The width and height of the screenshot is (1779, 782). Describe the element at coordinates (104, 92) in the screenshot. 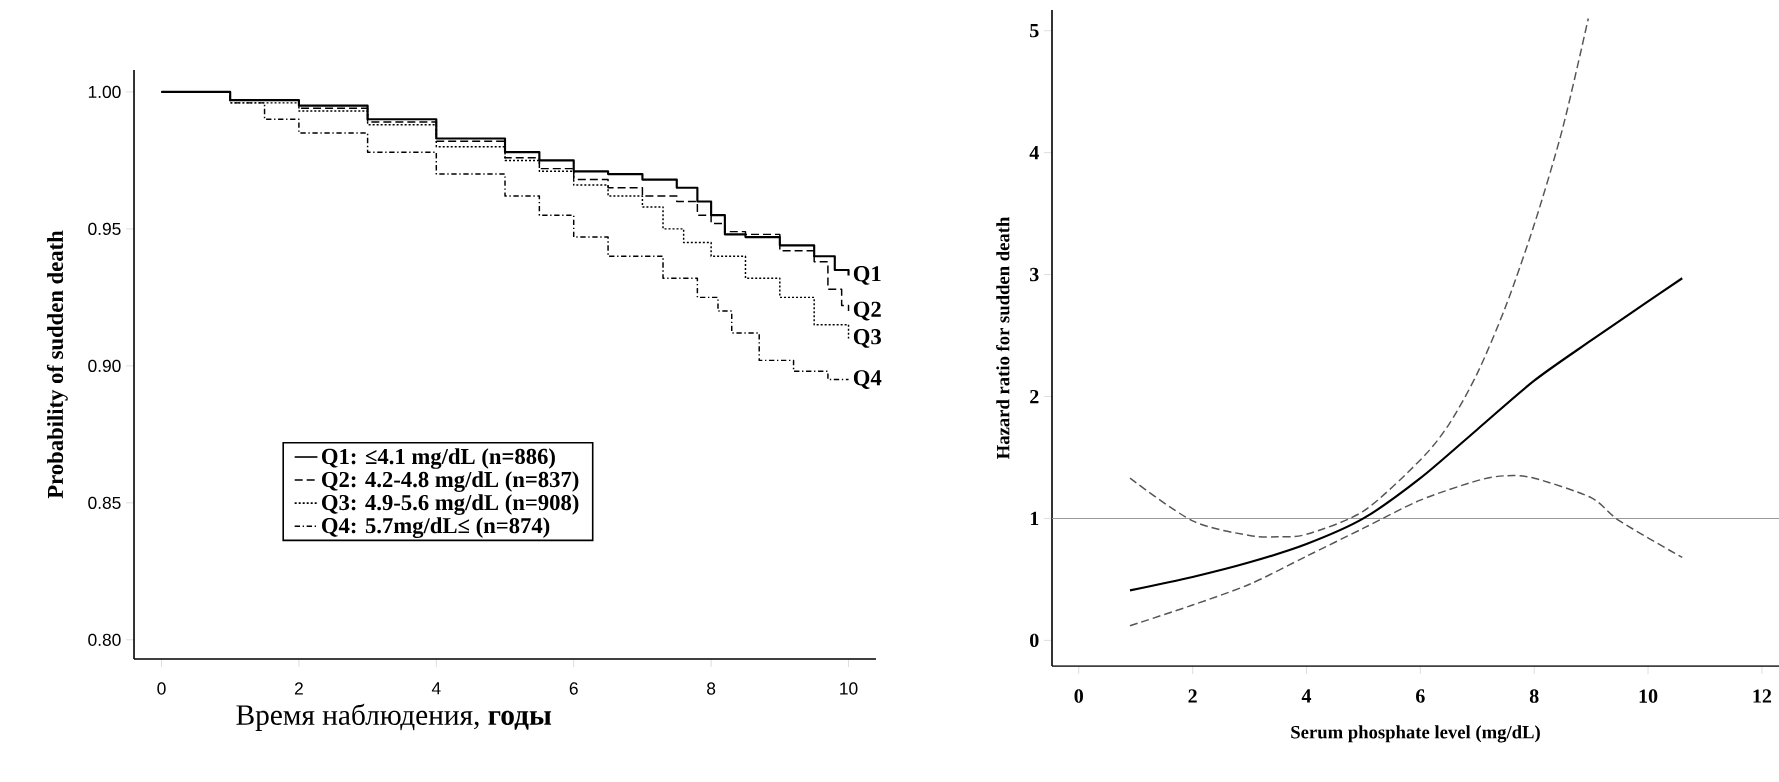

I see `y-tick-label: 1.00` at that location.